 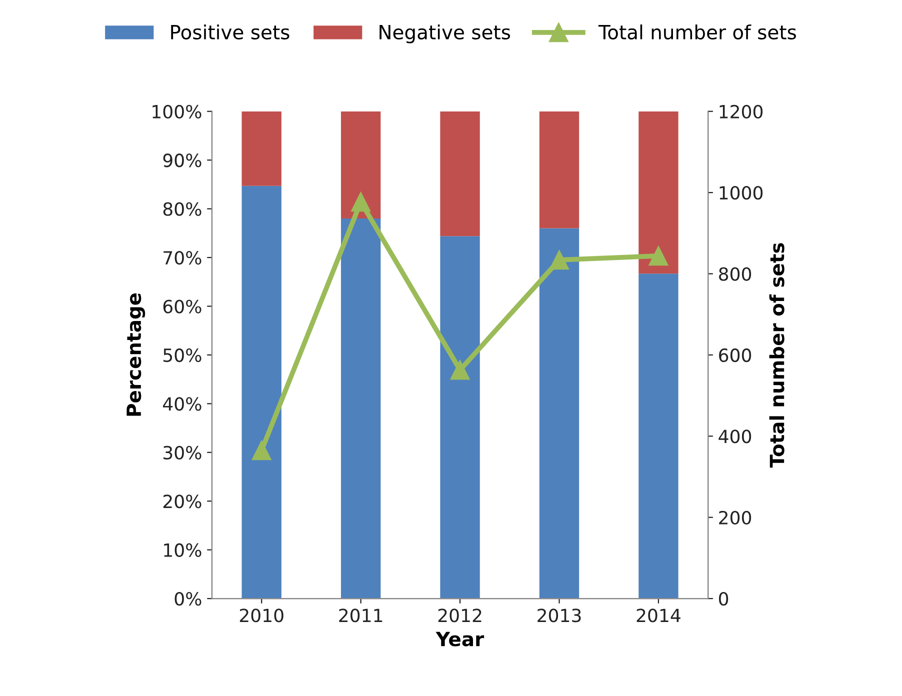 What do you see at coordinates (445, 34) in the screenshot?
I see `legend-label: Negative sets` at bounding box center [445, 34].